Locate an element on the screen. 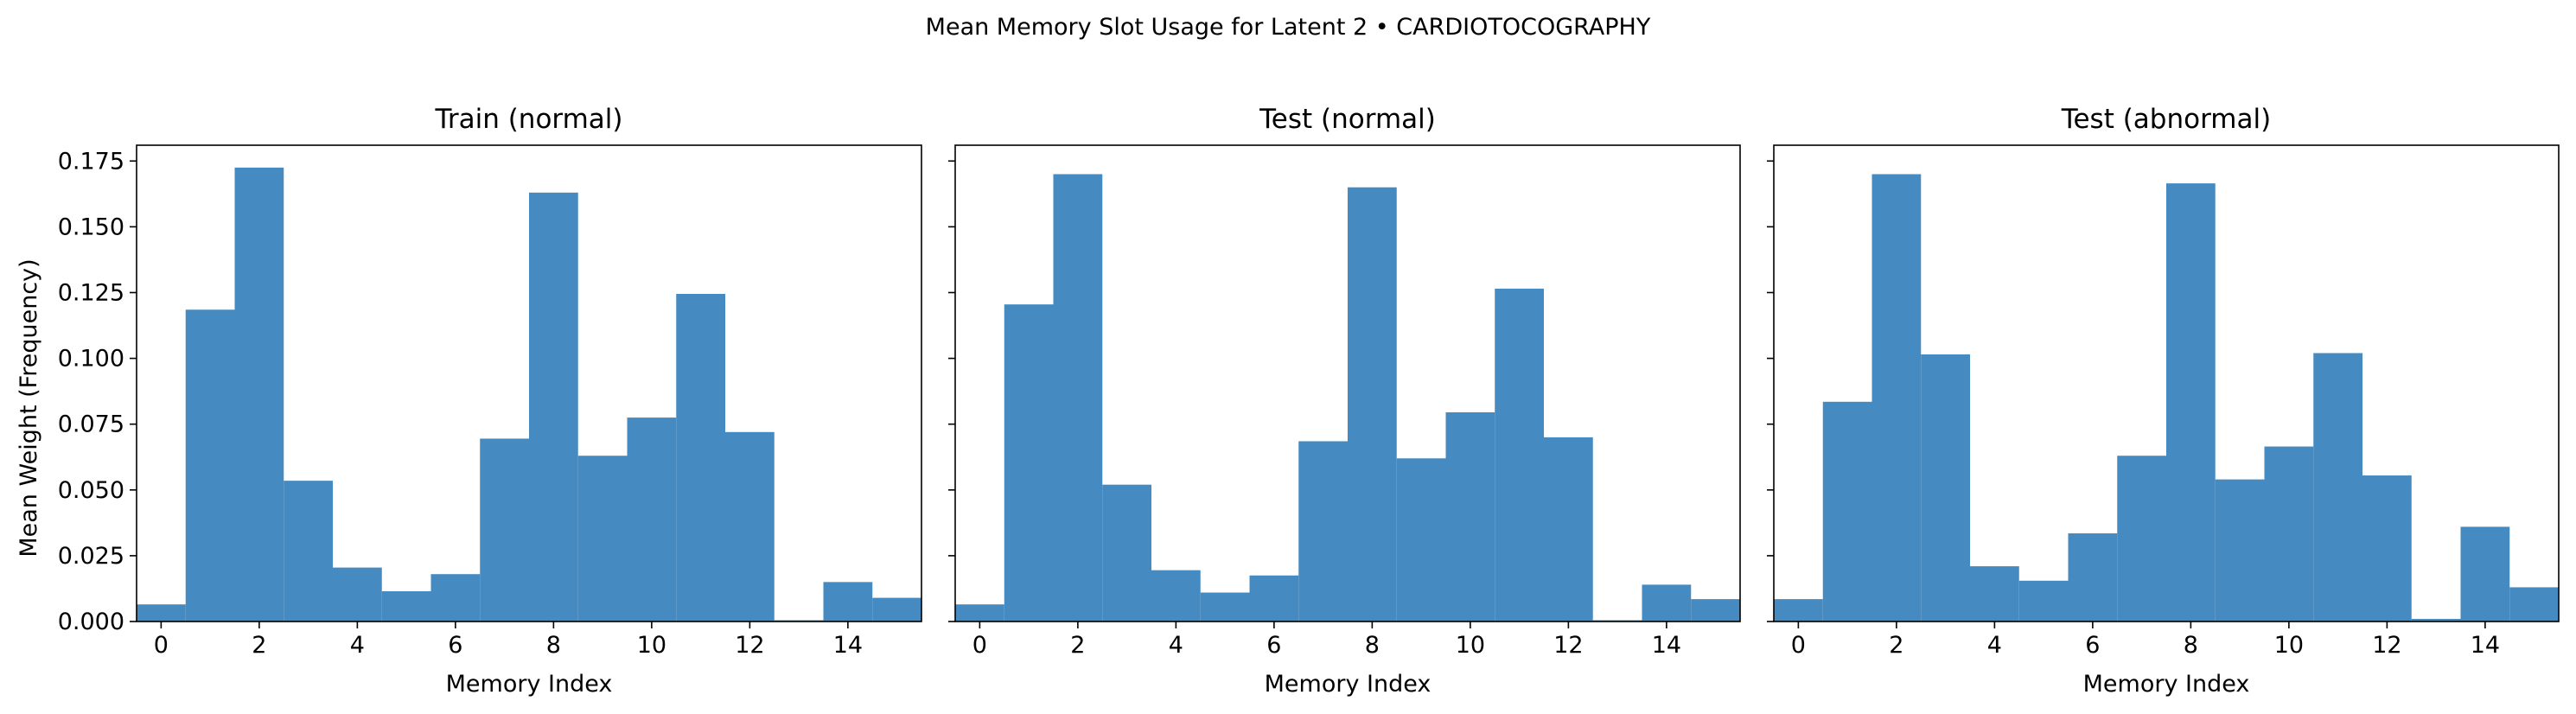  y-tick-label: 0.175 is located at coordinates (91, 161).